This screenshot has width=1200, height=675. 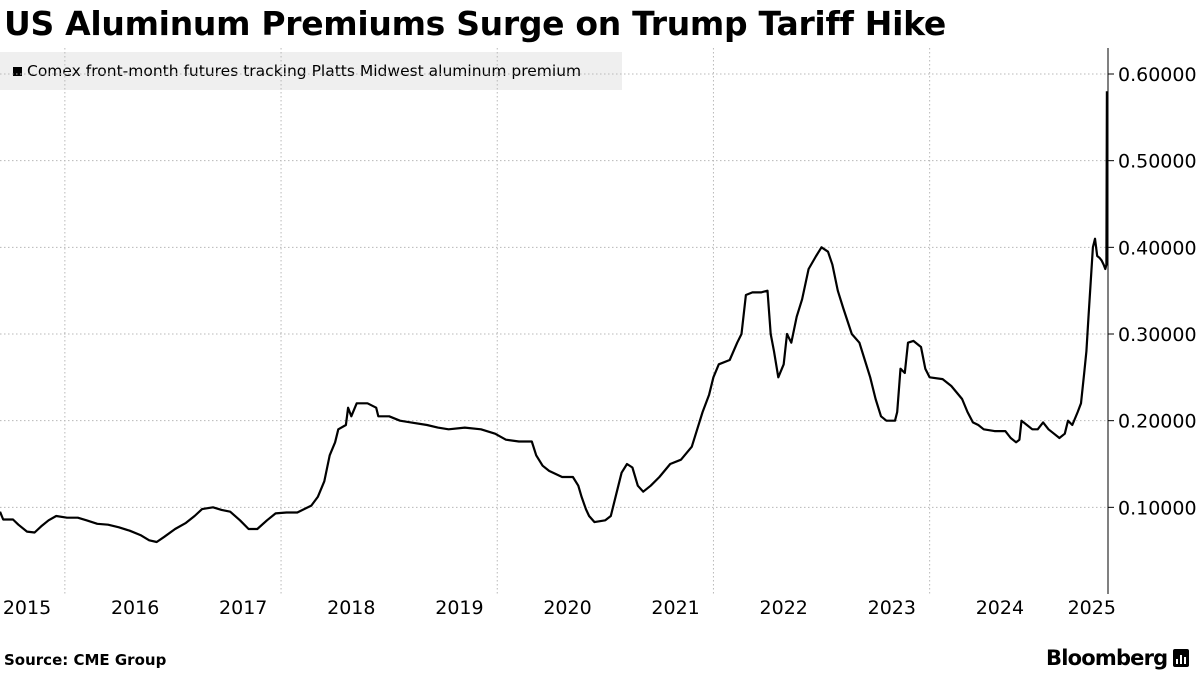 I want to click on bloomberg-badge-icon, so click(x=1181, y=658).